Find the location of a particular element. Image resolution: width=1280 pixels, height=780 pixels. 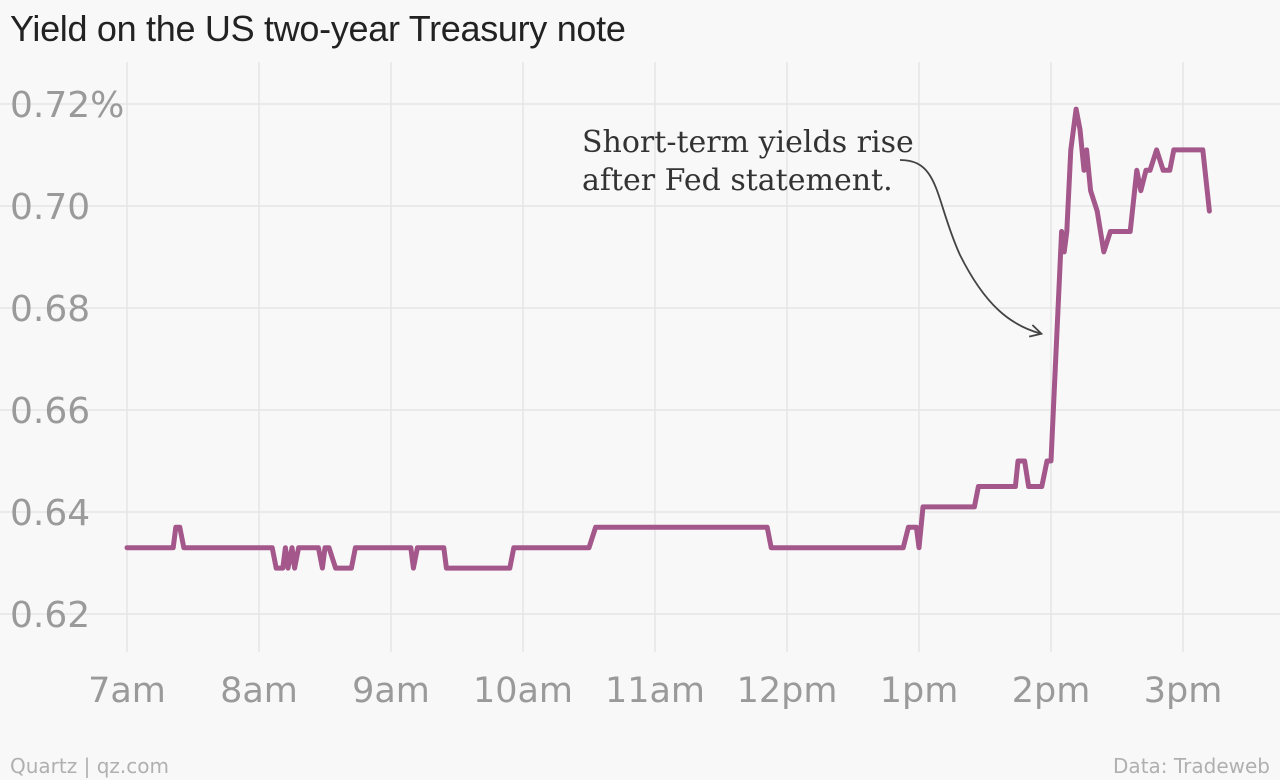

y-axis-ticks: 0.72% 0.70 0.68 0.66 0.64 0.62 is located at coordinates (67, 360).